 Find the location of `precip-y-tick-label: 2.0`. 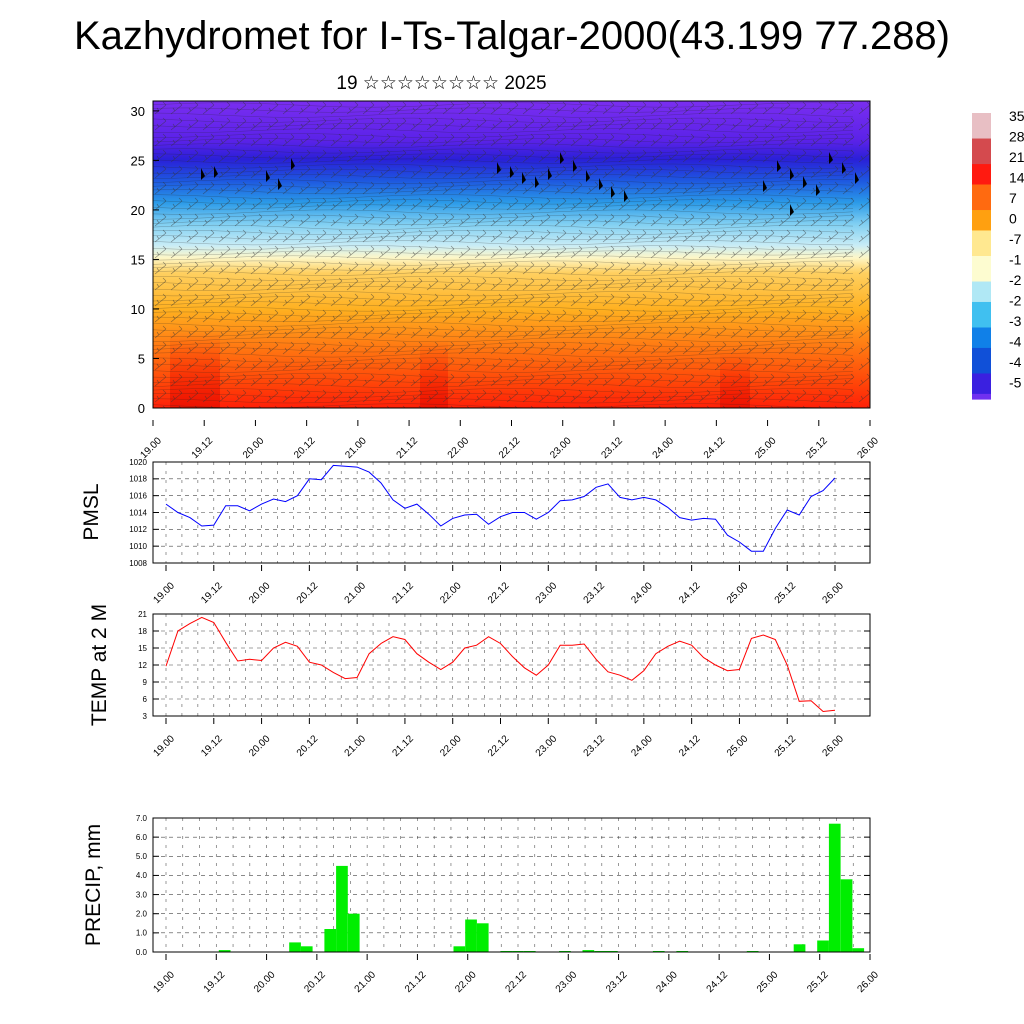

precip-y-tick-label: 2.0 is located at coordinates (142, 914).